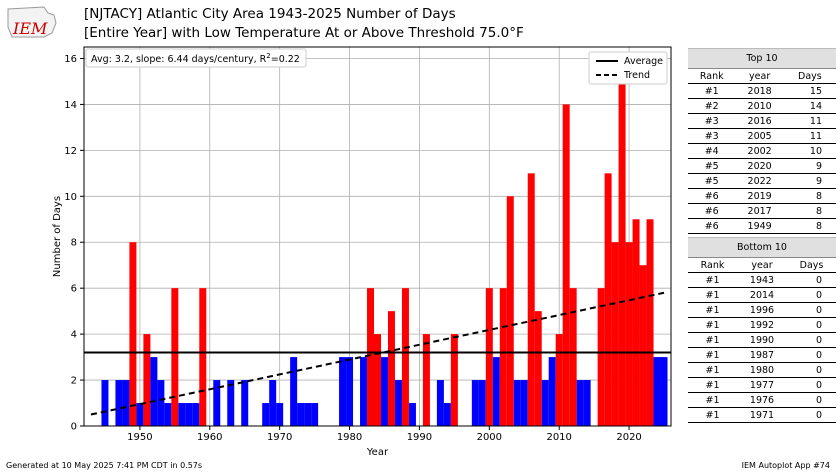 This screenshot has height=473, width=840. I want to click on bar-2017, so click(608, 299).